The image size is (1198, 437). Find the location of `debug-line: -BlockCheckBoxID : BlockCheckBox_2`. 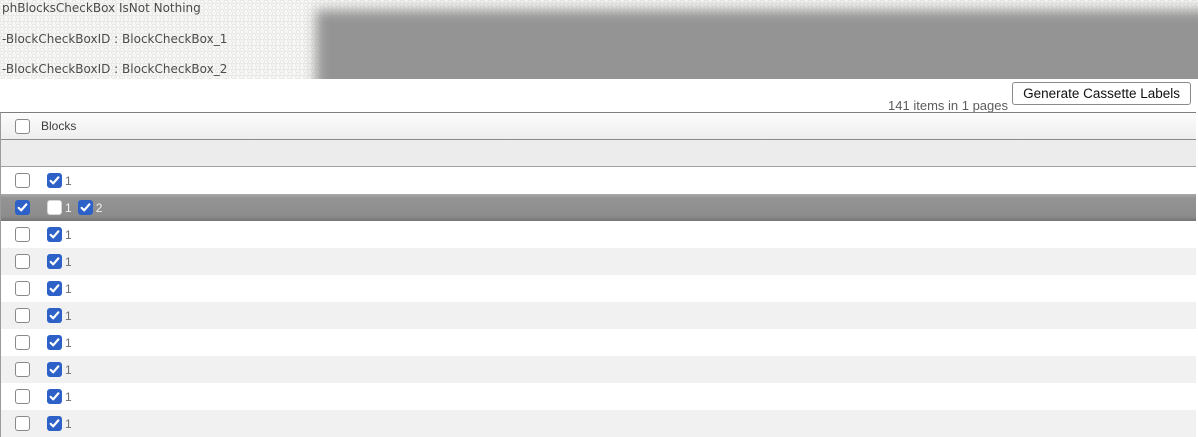

debug-line: -BlockCheckBoxID : BlockCheckBox_2 is located at coordinates (115, 69).